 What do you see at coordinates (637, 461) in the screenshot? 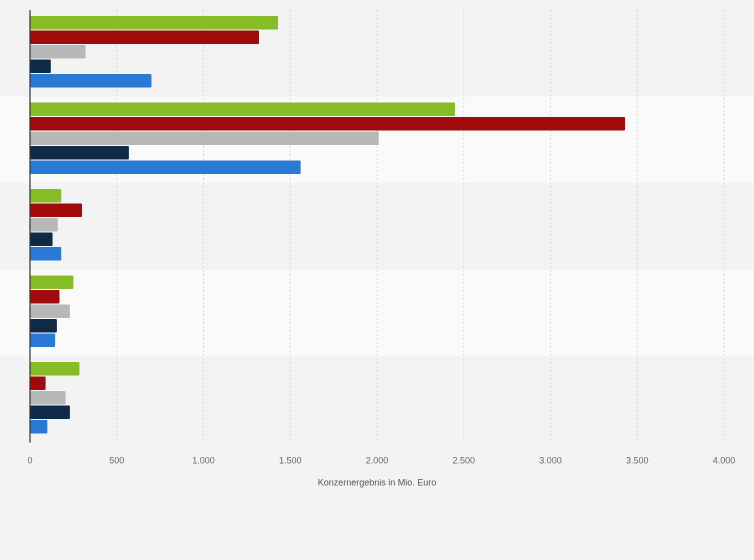
I see `x-tick-label: 3.500` at bounding box center [637, 461].